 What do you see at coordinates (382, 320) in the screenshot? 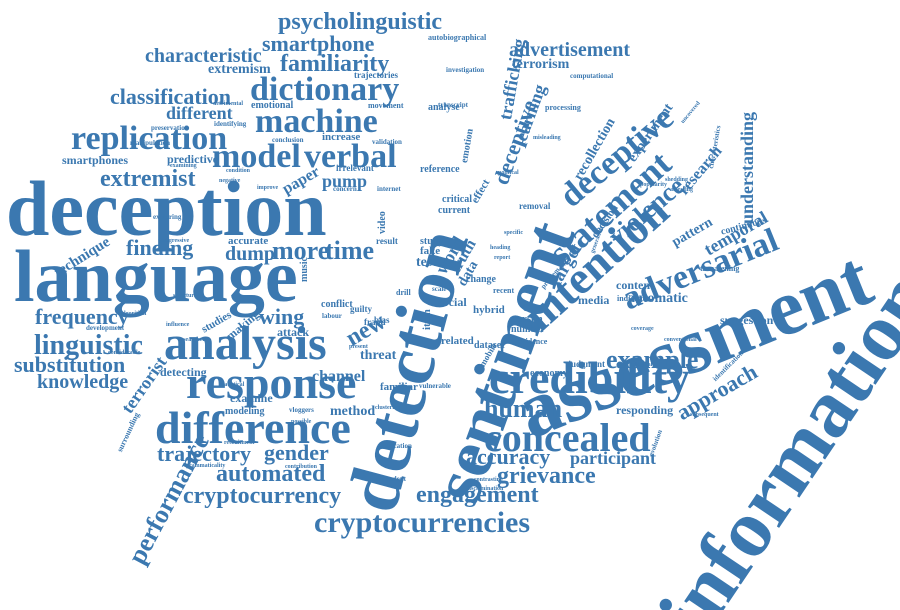
I see `word-bias: bias` at bounding box center [382, 320].